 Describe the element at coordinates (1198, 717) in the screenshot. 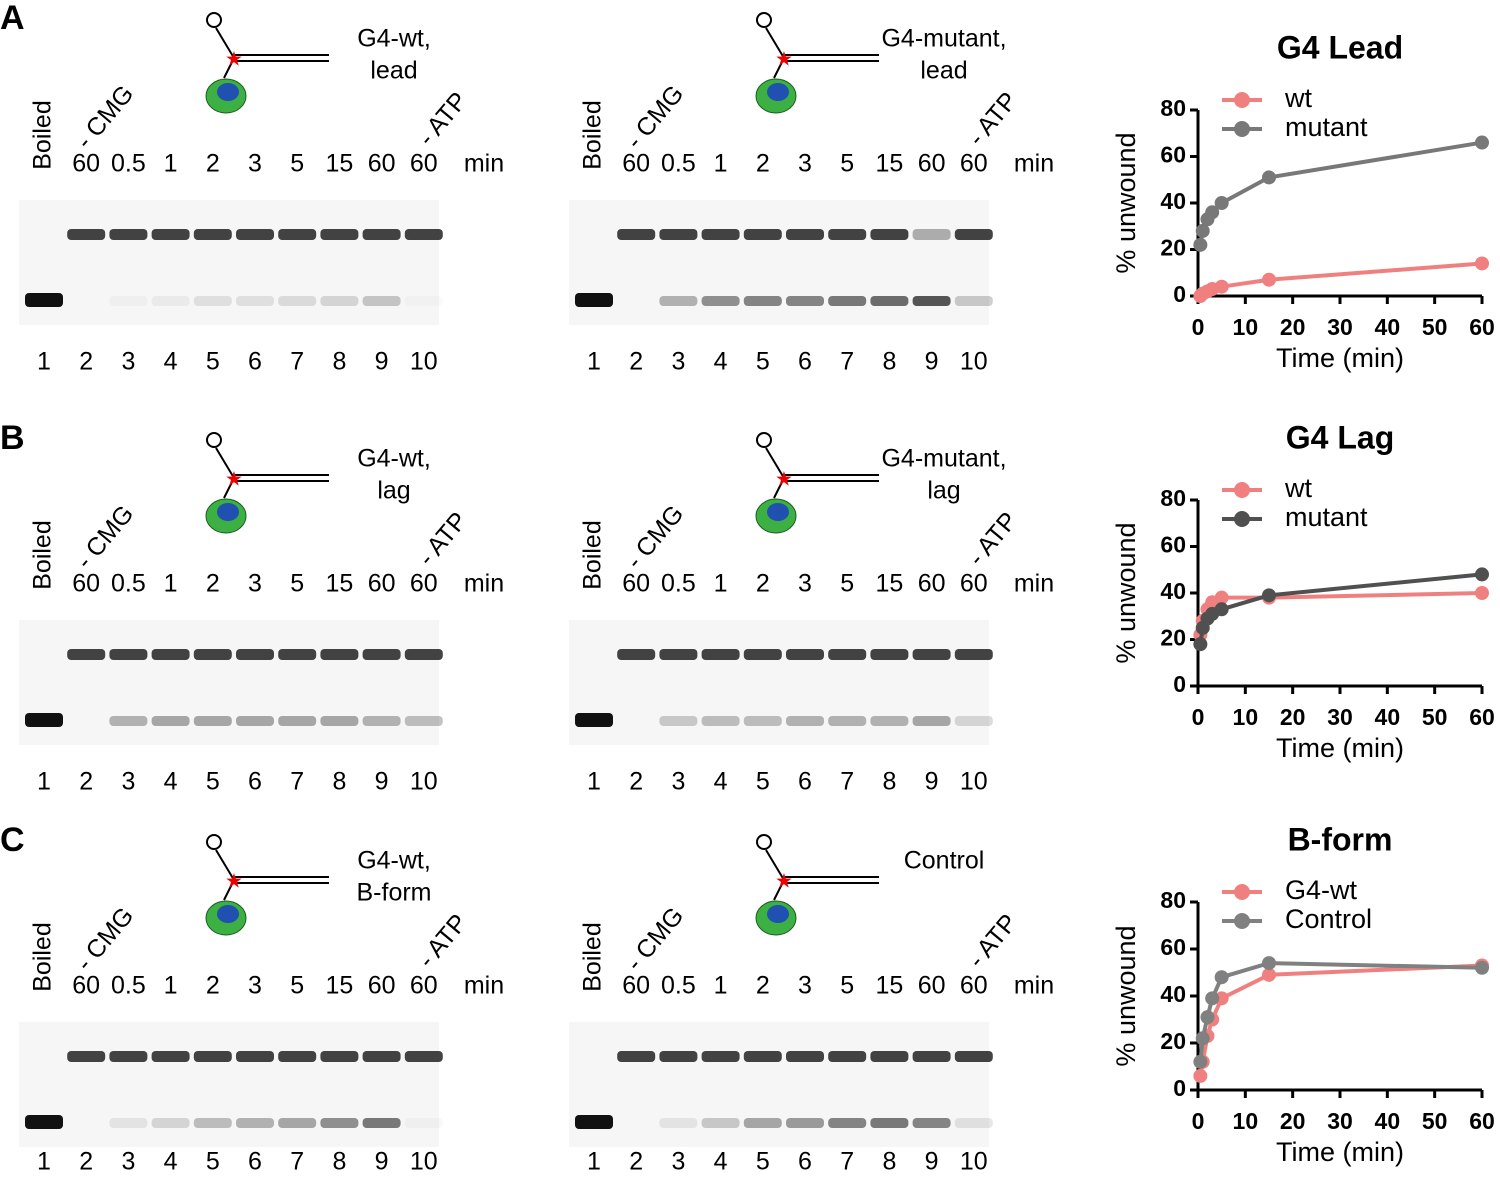

I see `x-tick-label: 0` at that location.